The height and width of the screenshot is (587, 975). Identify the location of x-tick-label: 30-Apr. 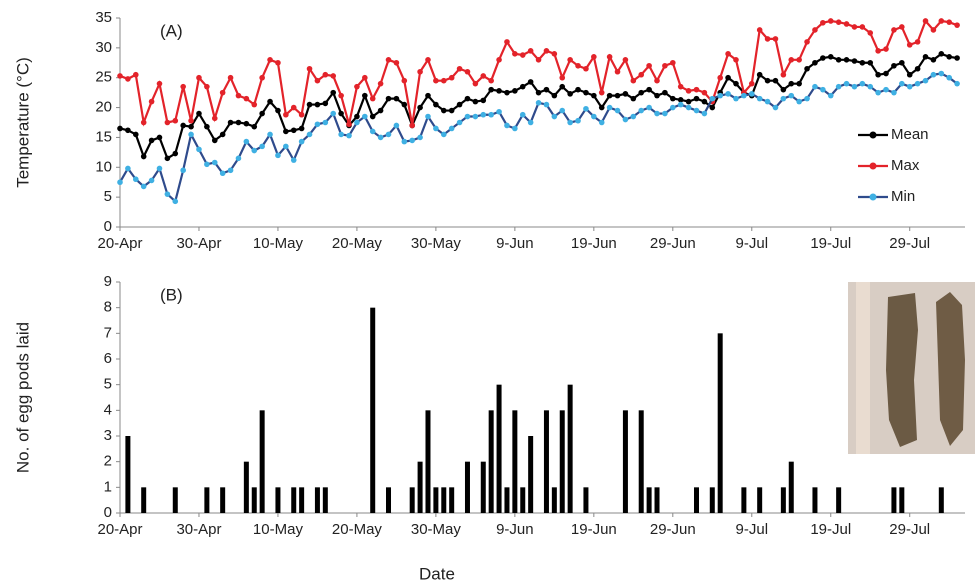
(198, 529).